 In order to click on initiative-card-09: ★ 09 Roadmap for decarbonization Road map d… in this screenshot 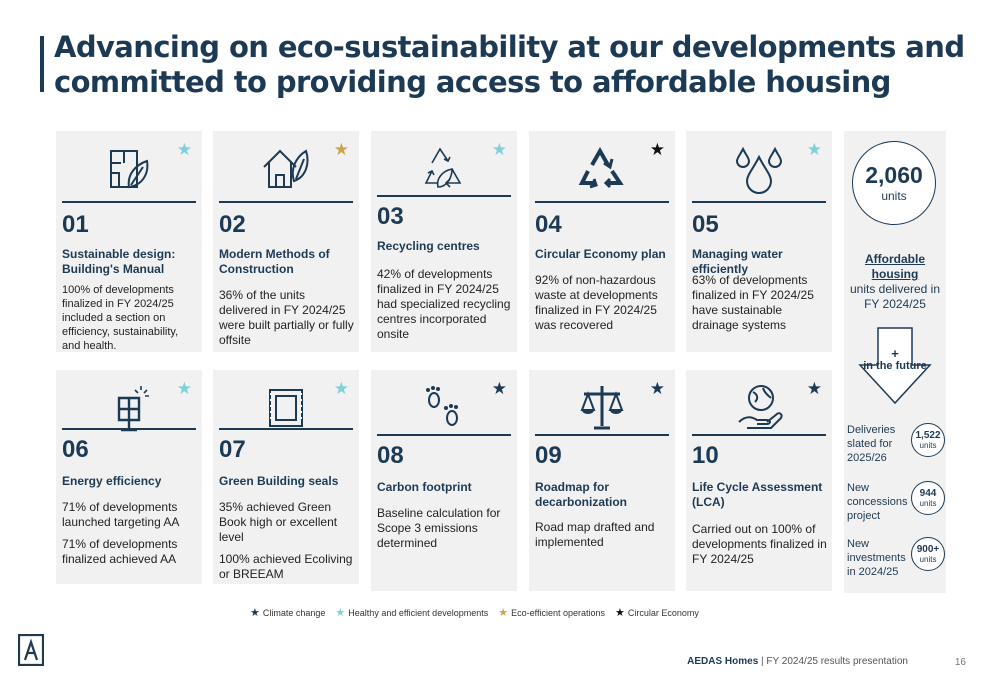, I will do `click(602, 480)`.